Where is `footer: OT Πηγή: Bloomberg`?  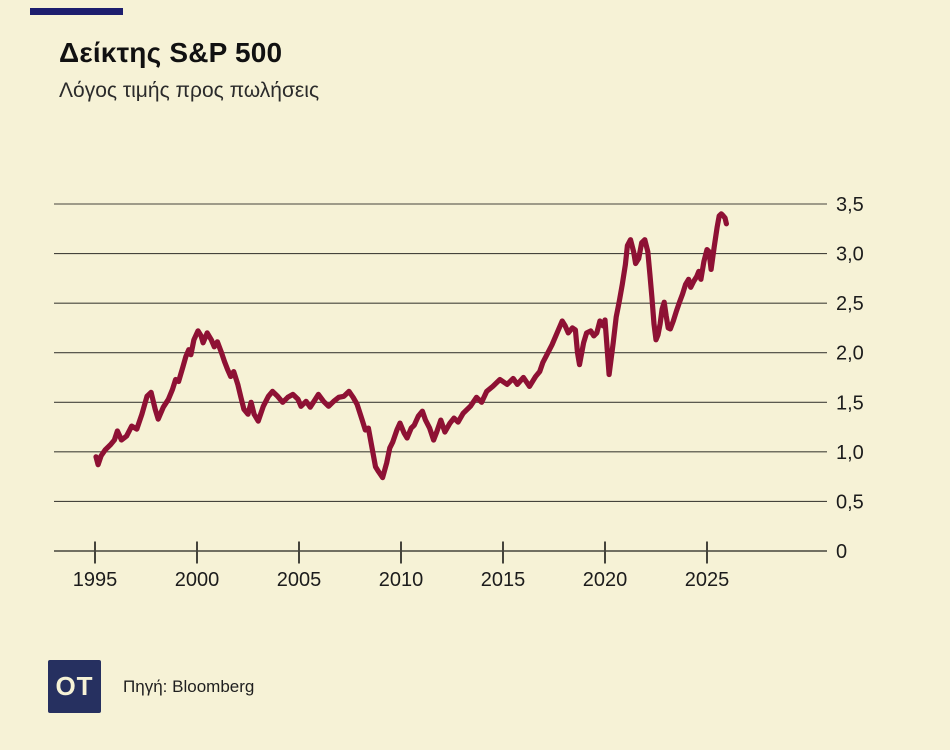
footer: OT Πηγή: Bloomberg is located at coordinates (151, 686).